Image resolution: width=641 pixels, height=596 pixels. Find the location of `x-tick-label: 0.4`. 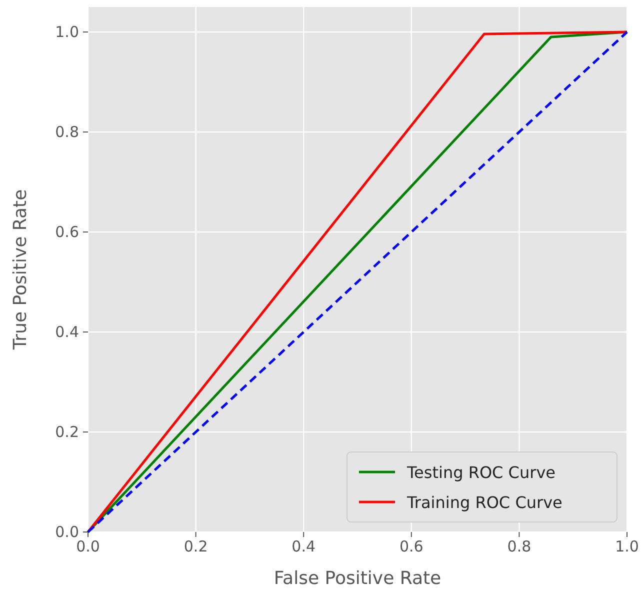

x-tick-label: 0.4 is located at coordinates (304, 547).